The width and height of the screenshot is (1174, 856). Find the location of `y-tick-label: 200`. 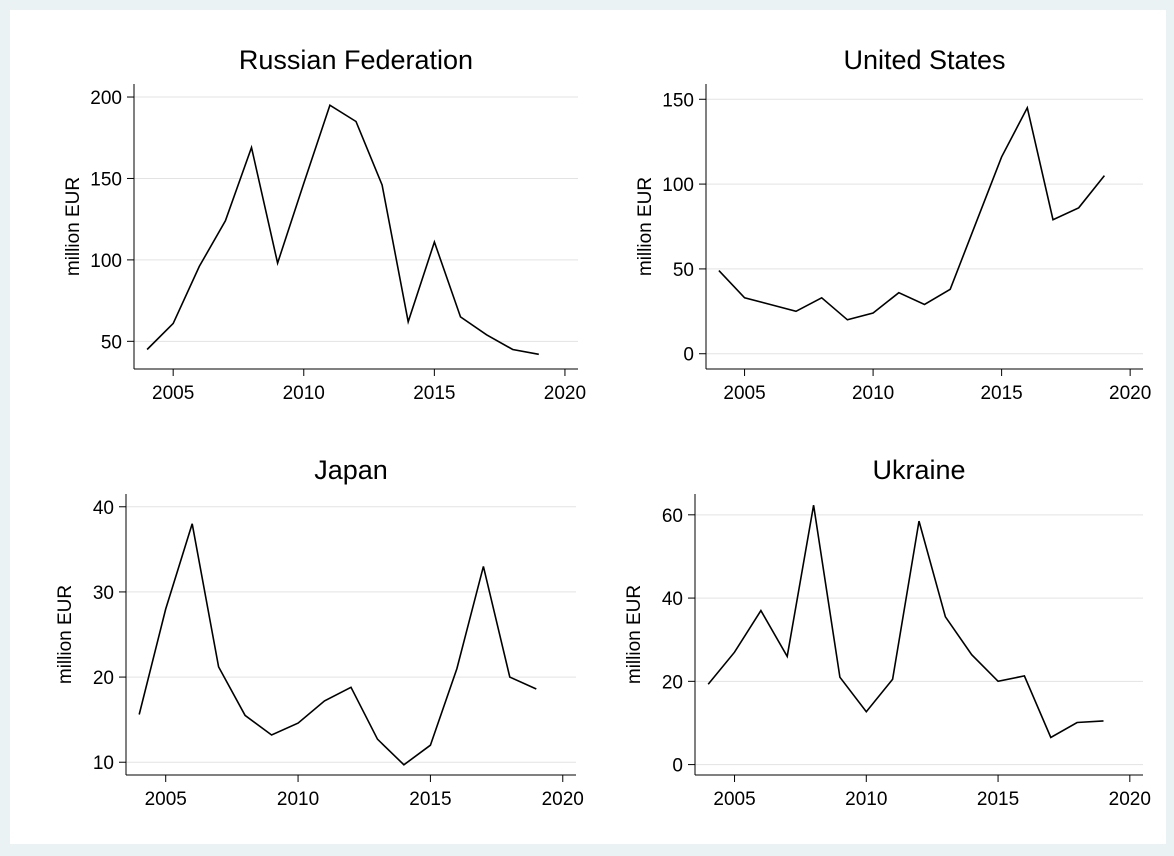

y-tick-label: 200 is located at coordinates (106, 98).